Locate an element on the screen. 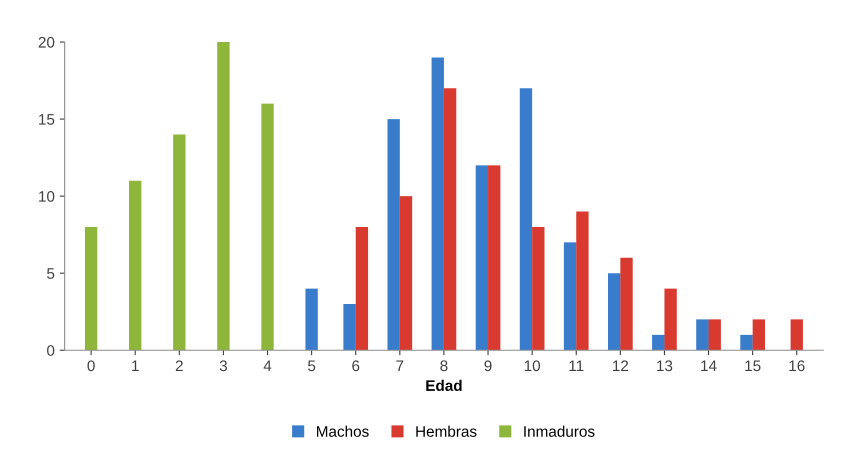 Image resolution: width=862 pixels, height=467 pixels. x-tick-label: 6 is located at coordinates (356, 366).